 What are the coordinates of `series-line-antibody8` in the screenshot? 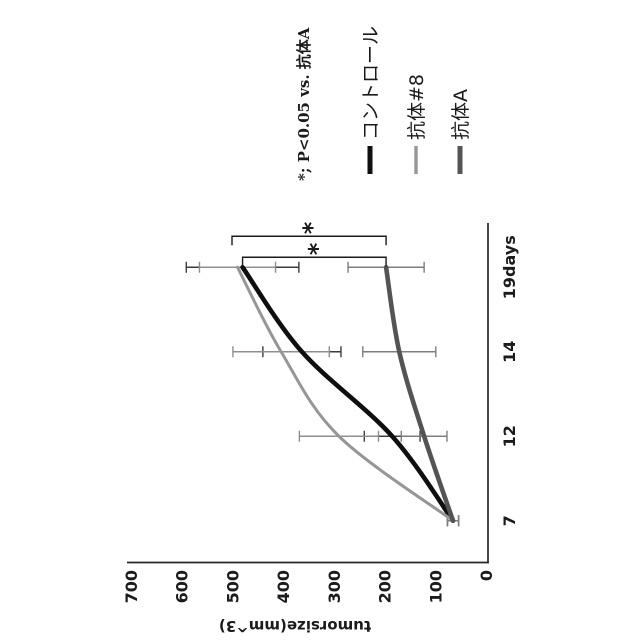 It's located at (345, 394).